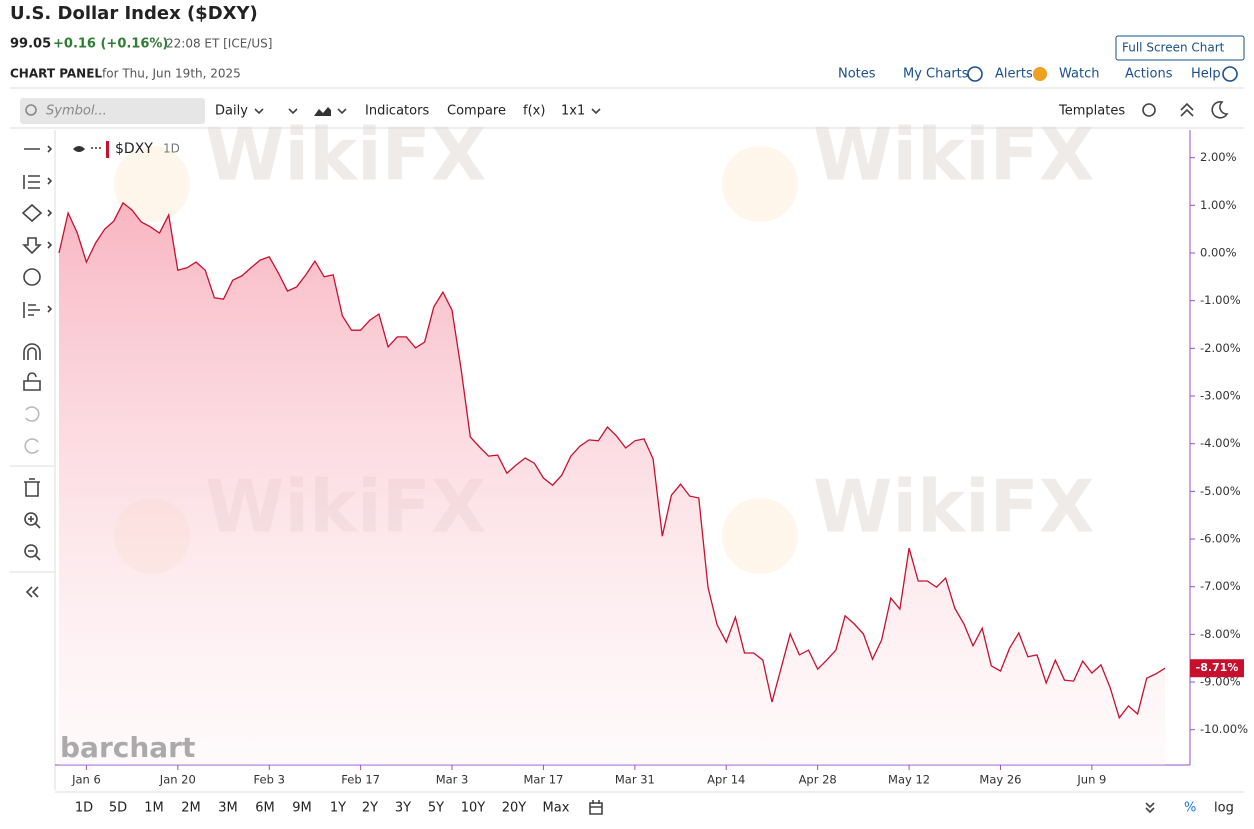 This screenshot has width=1254, height=829. I want to click on last-value-badge, so click(1217, 668).